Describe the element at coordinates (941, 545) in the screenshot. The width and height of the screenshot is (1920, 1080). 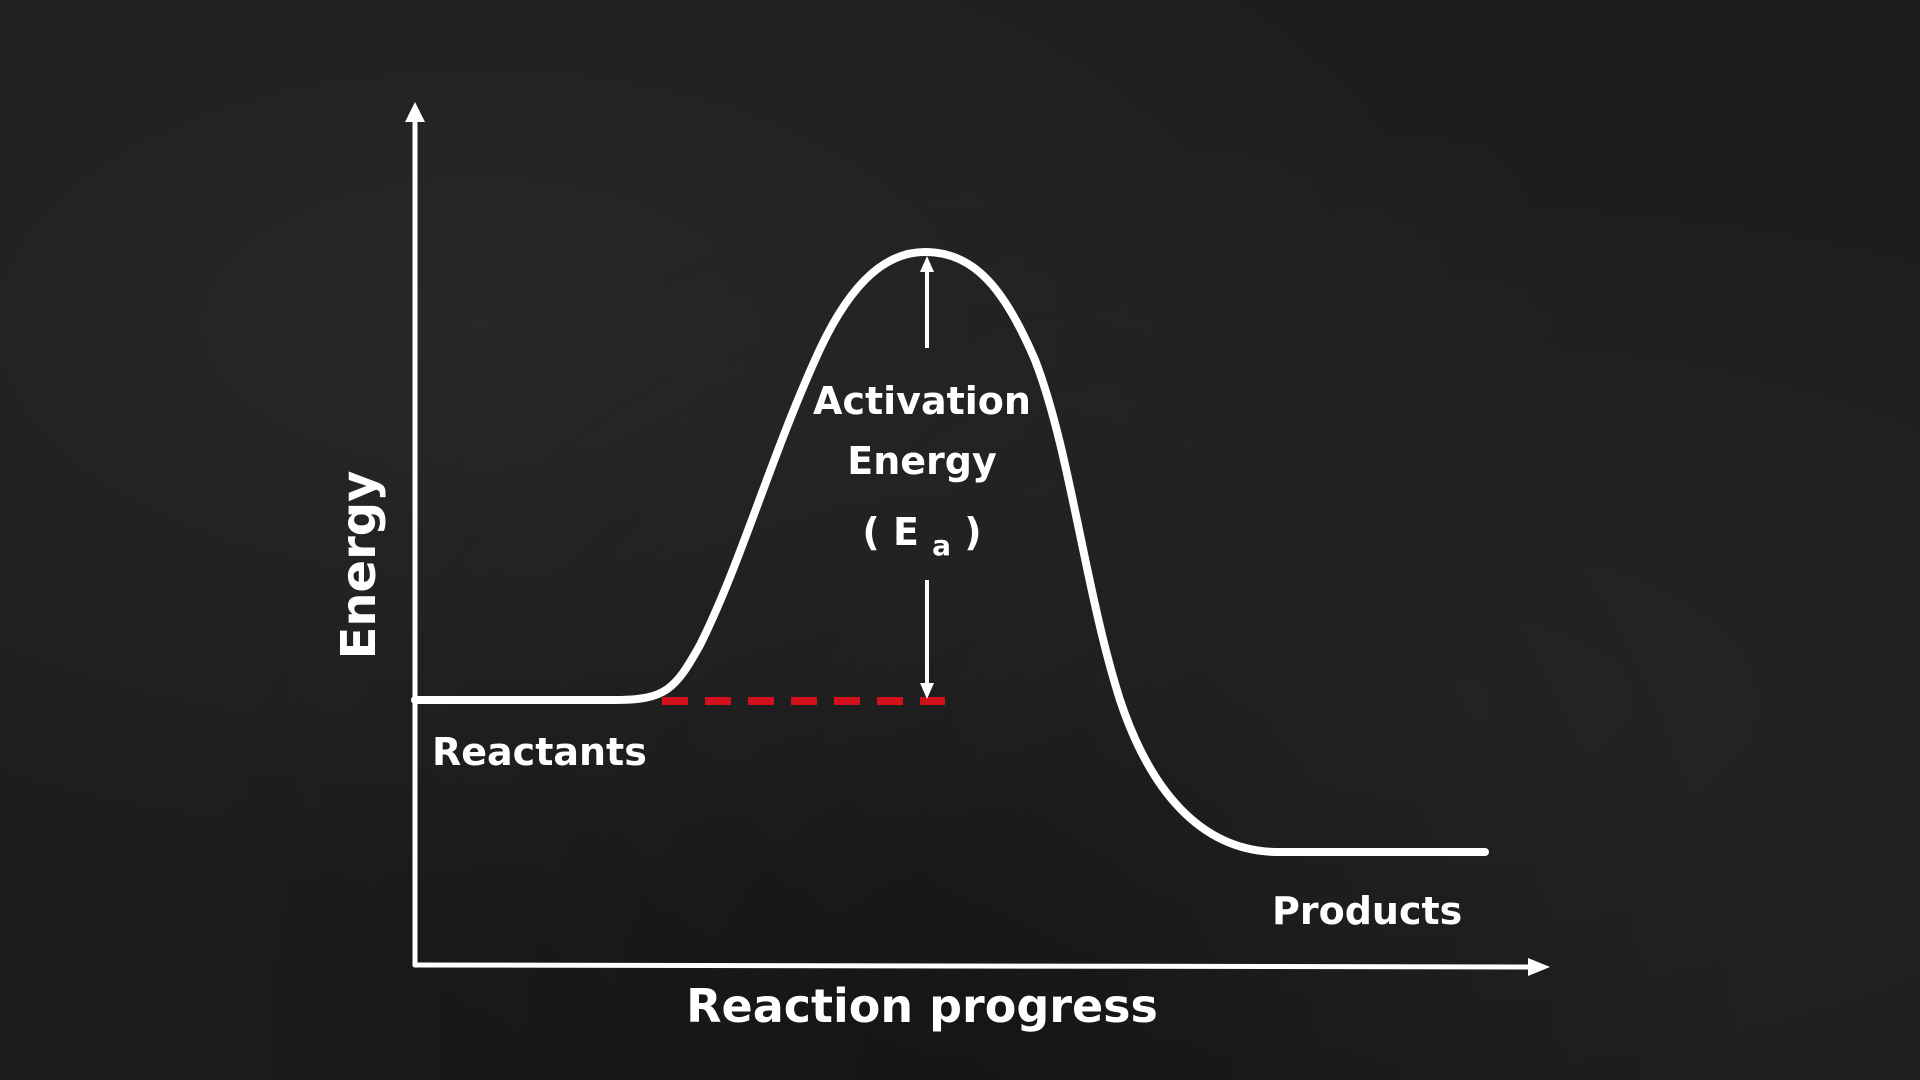
I see `activation-symbol-subscript: a` at that location.